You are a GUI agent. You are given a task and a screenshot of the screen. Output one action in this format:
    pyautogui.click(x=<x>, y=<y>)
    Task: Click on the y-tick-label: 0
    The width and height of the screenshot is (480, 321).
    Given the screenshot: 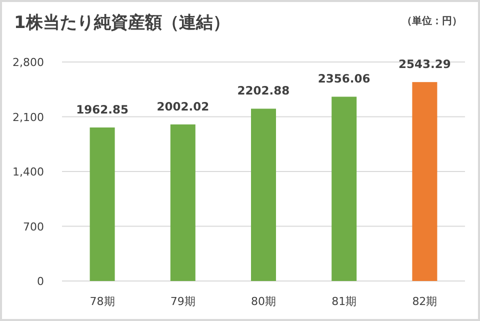 What is the action you would take?
    pyautogui.click(x=40, y=281)
    